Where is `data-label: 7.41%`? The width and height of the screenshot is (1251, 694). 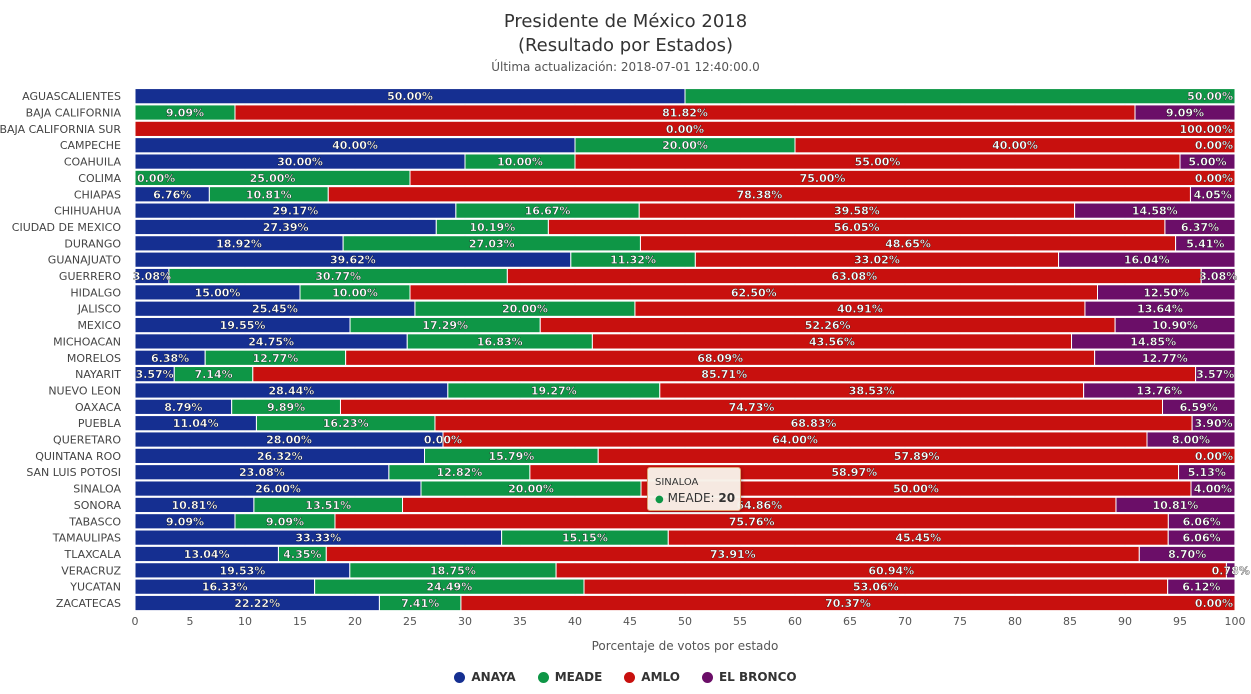 data-label: 7.41% is located at coordinates (420, 603).